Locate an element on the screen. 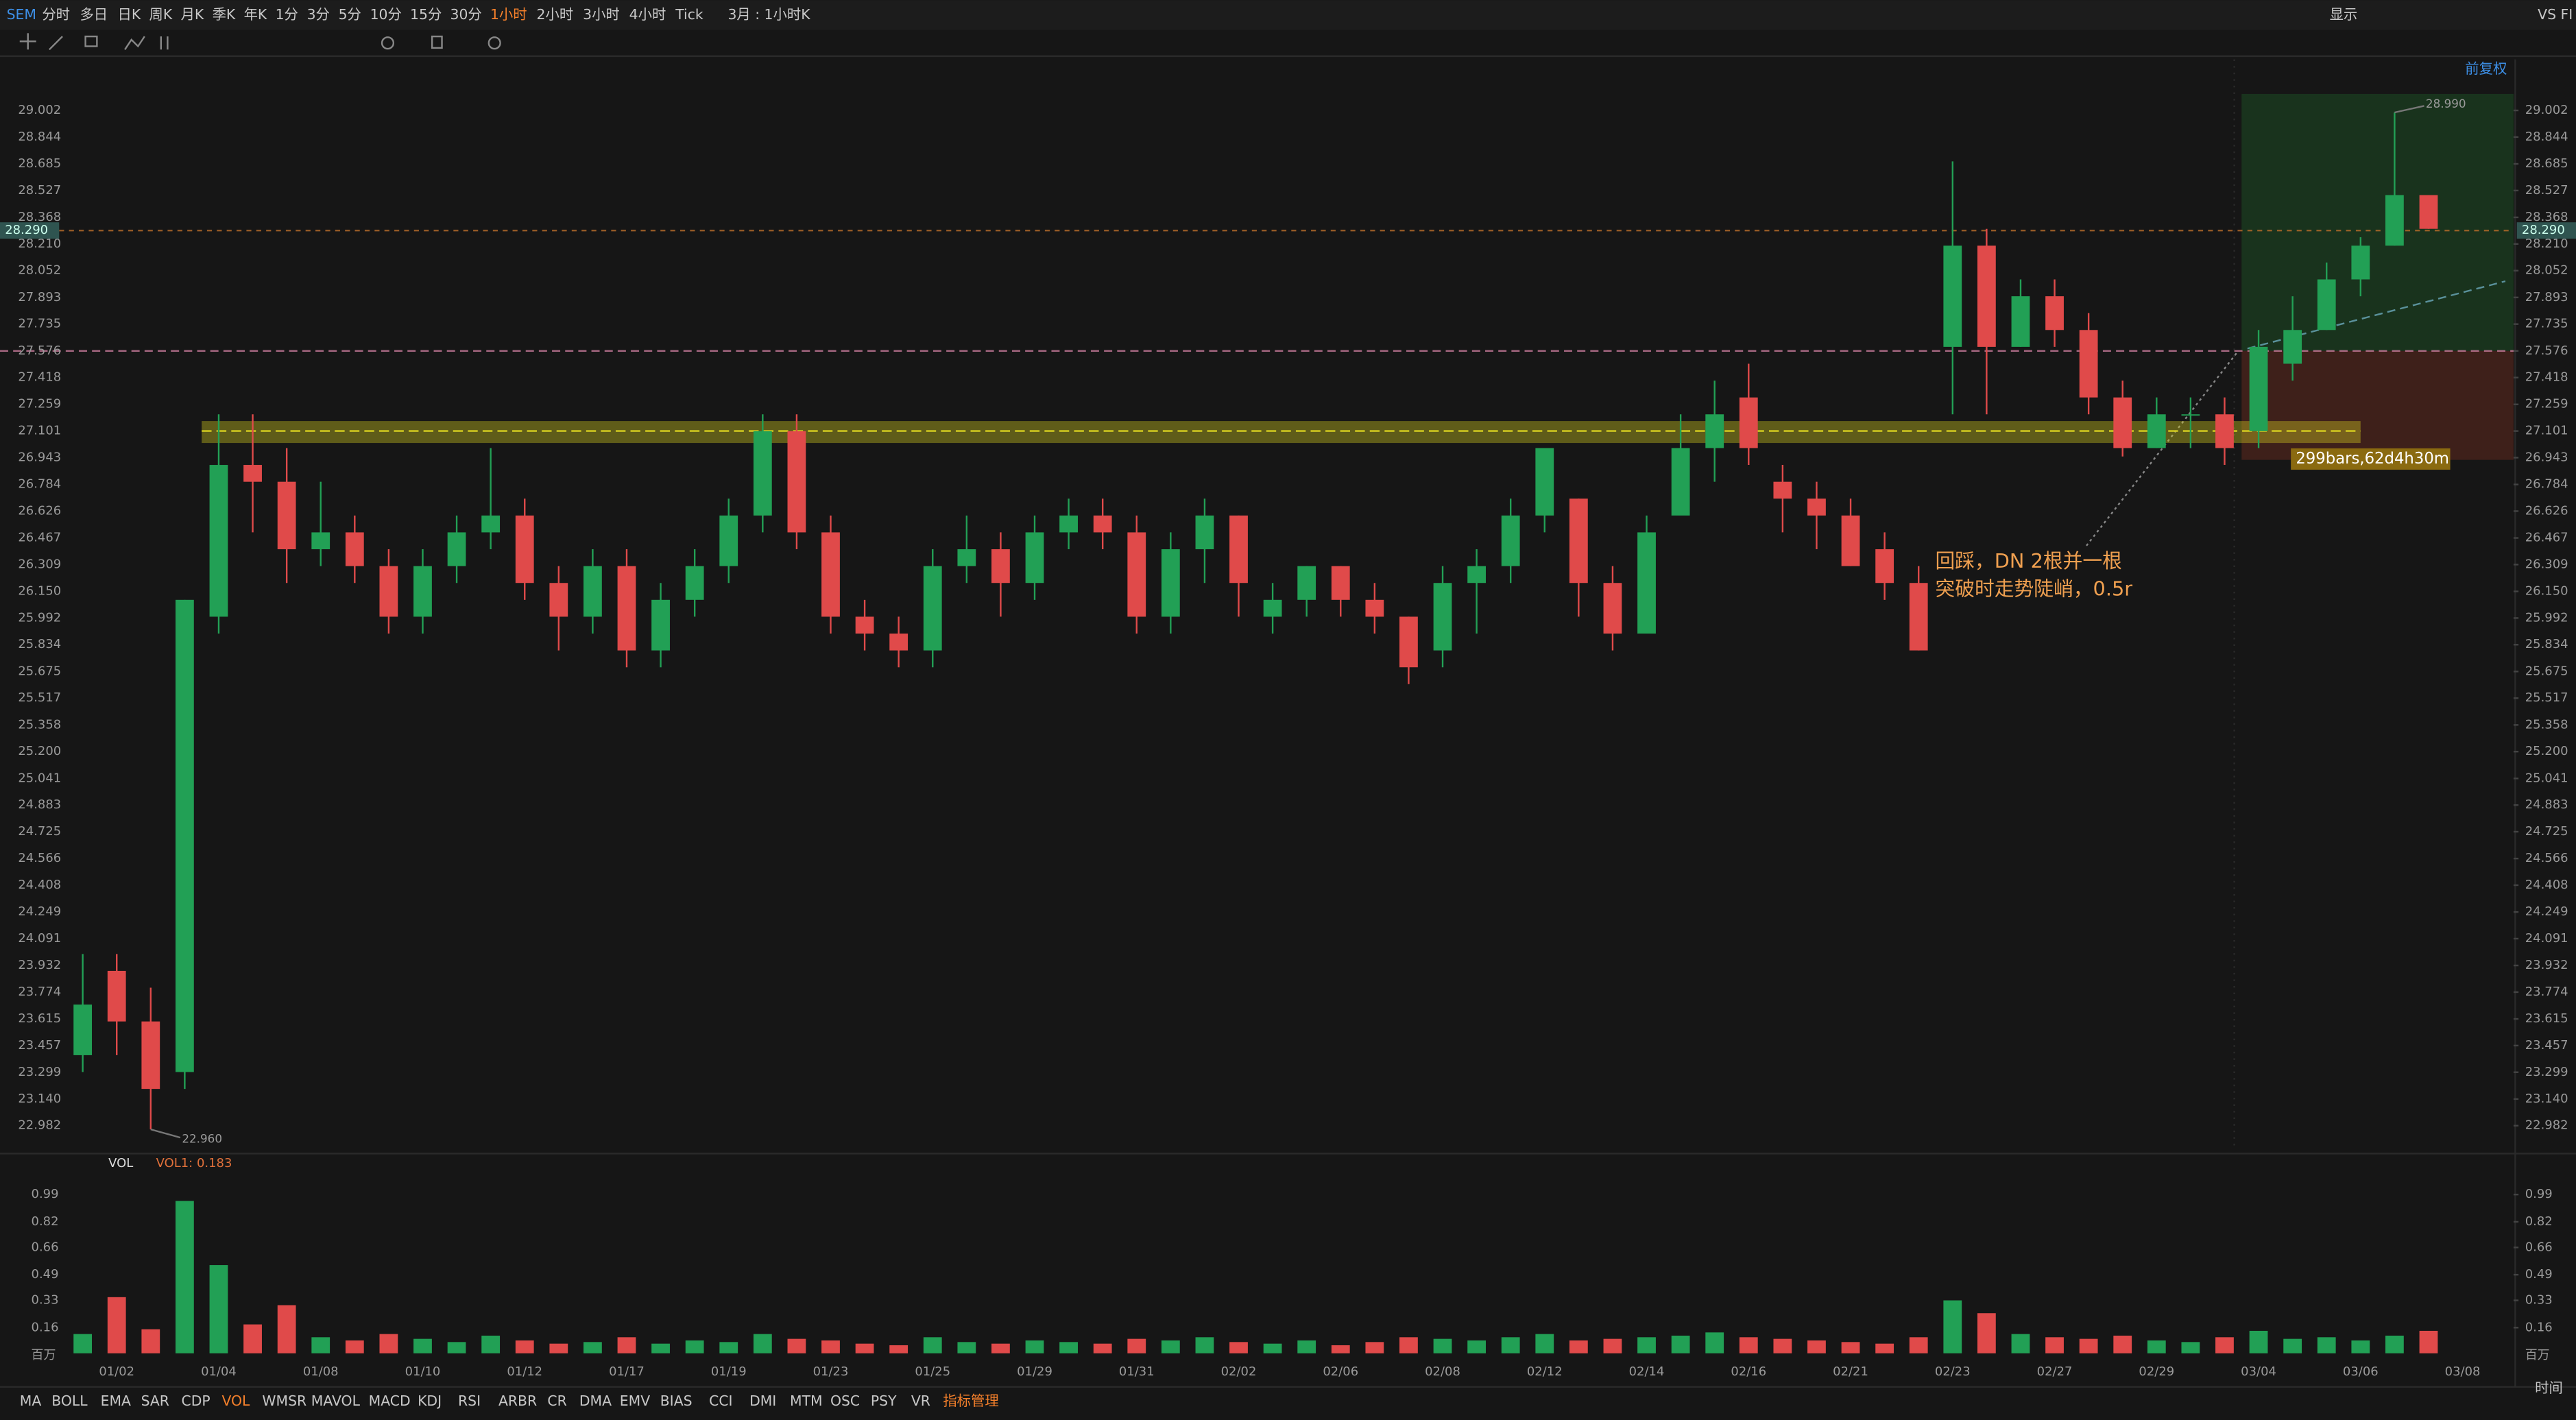 The image size is (2576, 1420). line-tool is located at coordinates (56, 43).